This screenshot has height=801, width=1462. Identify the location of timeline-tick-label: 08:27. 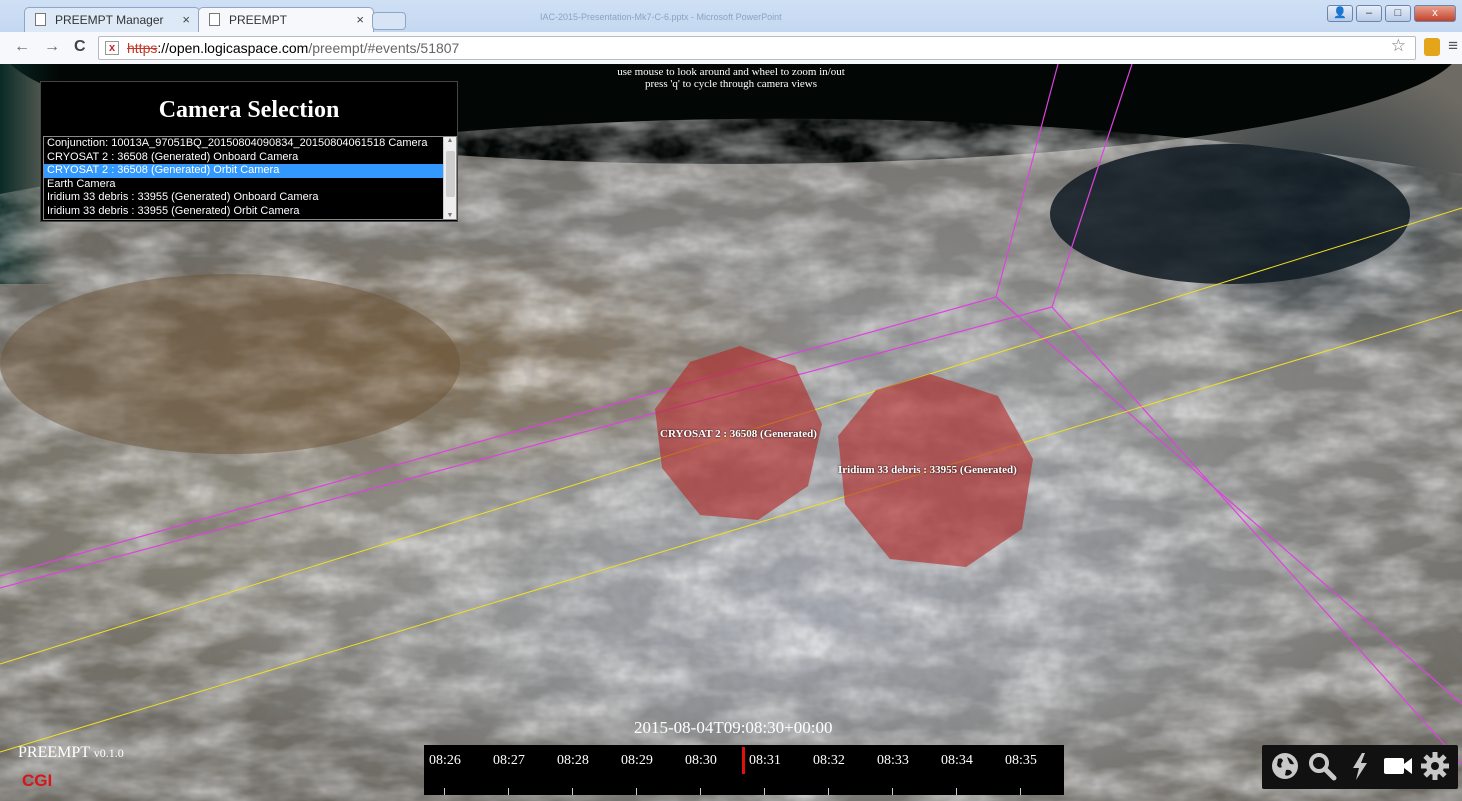
(509, 760).